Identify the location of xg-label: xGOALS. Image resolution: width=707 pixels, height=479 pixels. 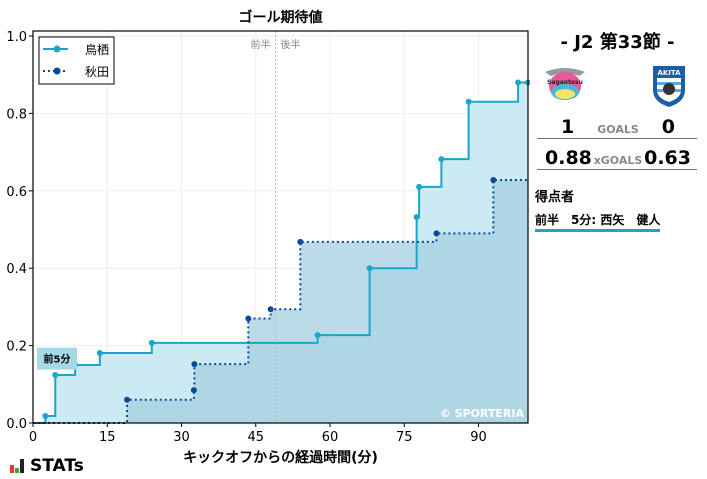
(618, 160).